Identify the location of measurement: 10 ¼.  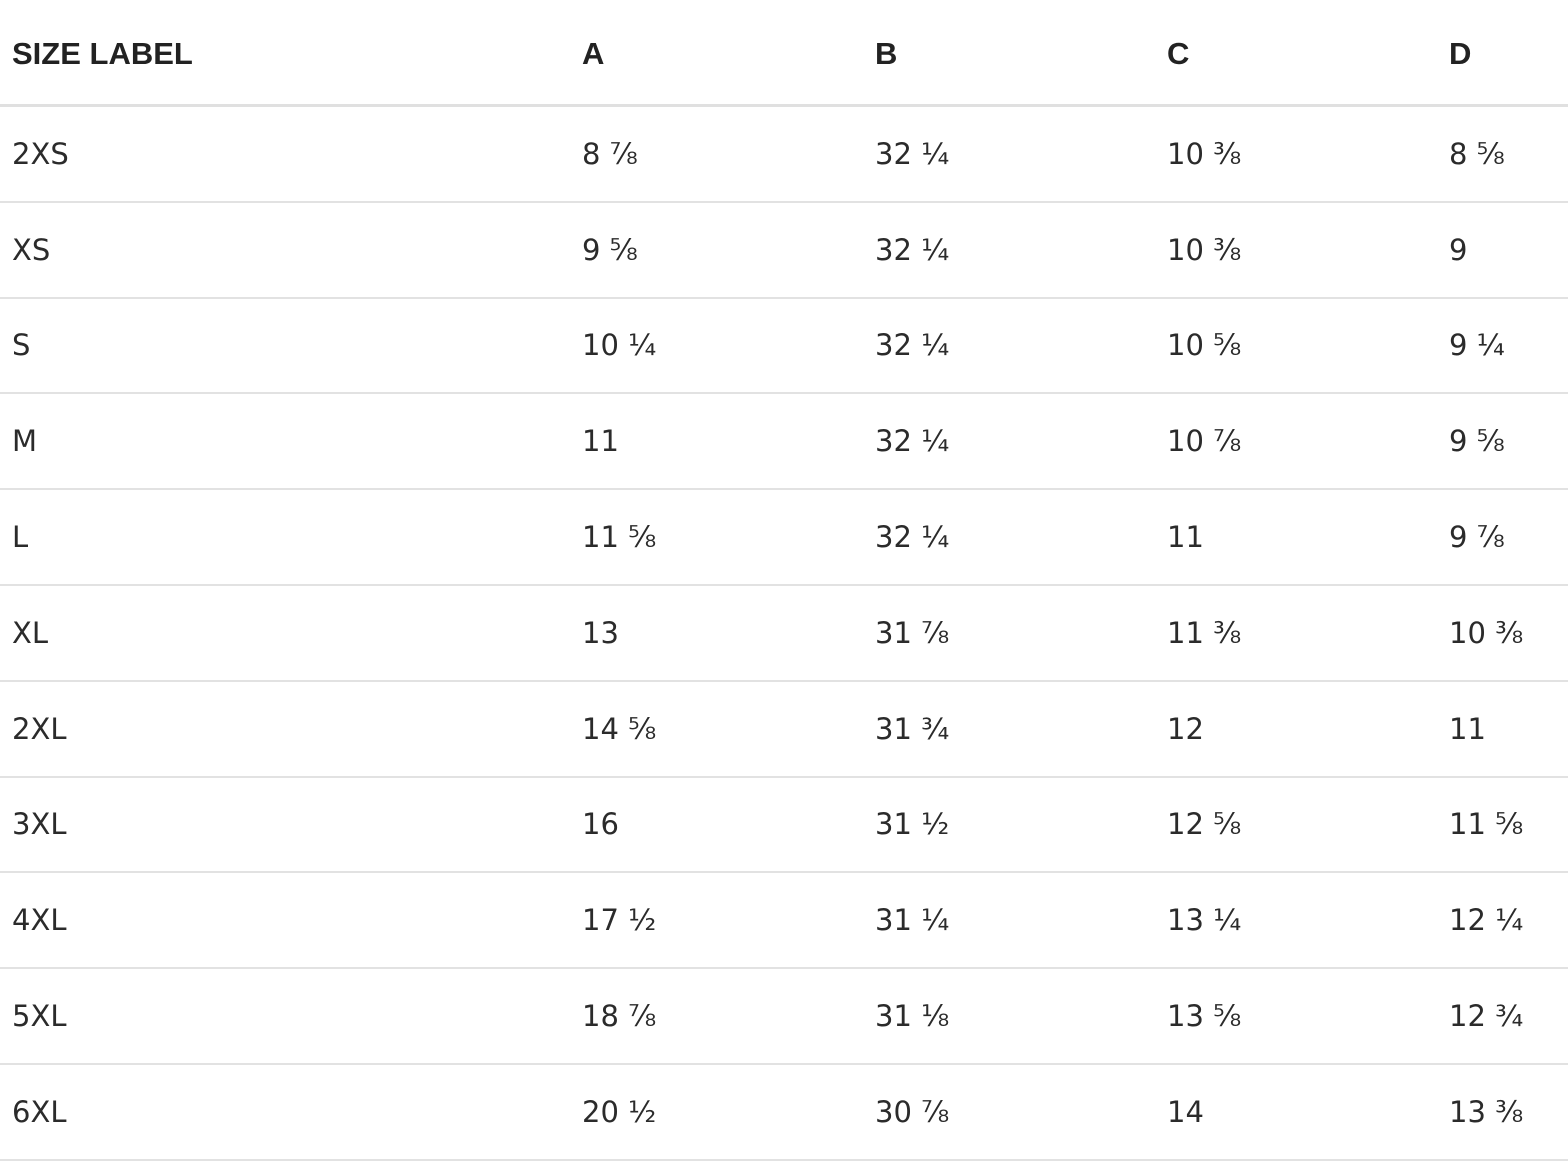
(619, 345).